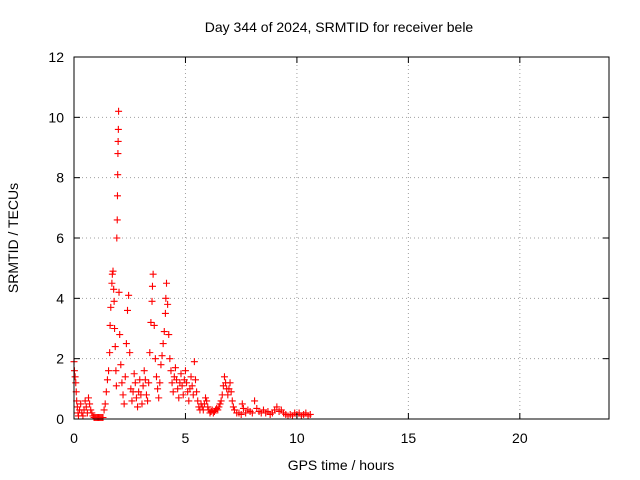  Describe the element at coordinates (409, 438) in the screenshot. I see `x-tick-label: 15` at that location.